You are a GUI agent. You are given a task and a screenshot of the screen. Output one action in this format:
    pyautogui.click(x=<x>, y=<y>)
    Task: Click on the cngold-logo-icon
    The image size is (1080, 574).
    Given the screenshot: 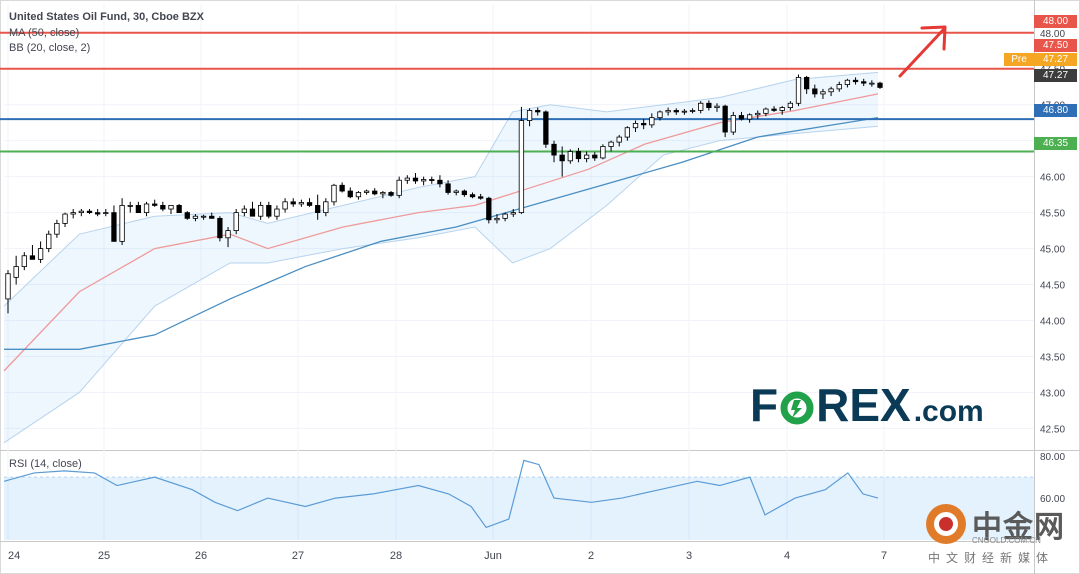 What is the action you would take?
    pyautogui.click(x=946, y=524)
    